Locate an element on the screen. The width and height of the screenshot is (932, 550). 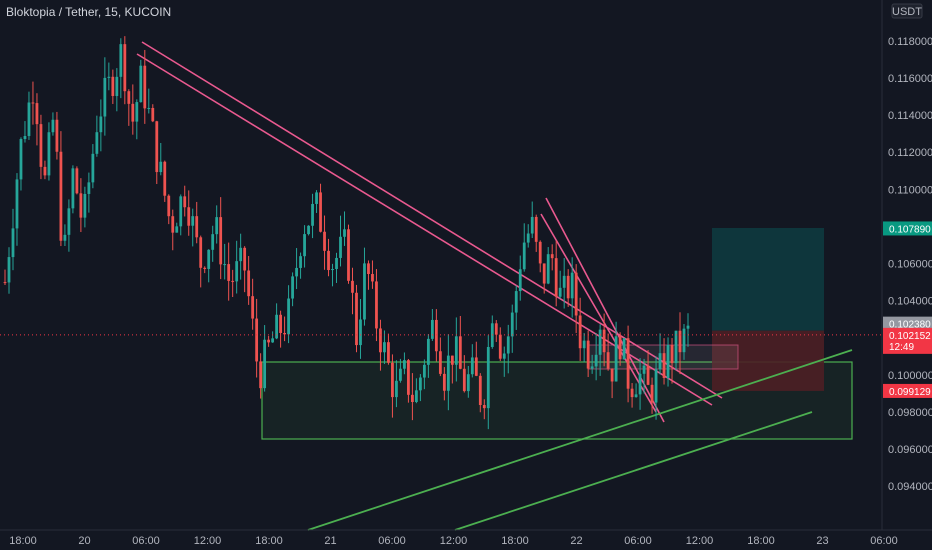
time-tick-label: 12:00 is located at coordinates (700, 541).